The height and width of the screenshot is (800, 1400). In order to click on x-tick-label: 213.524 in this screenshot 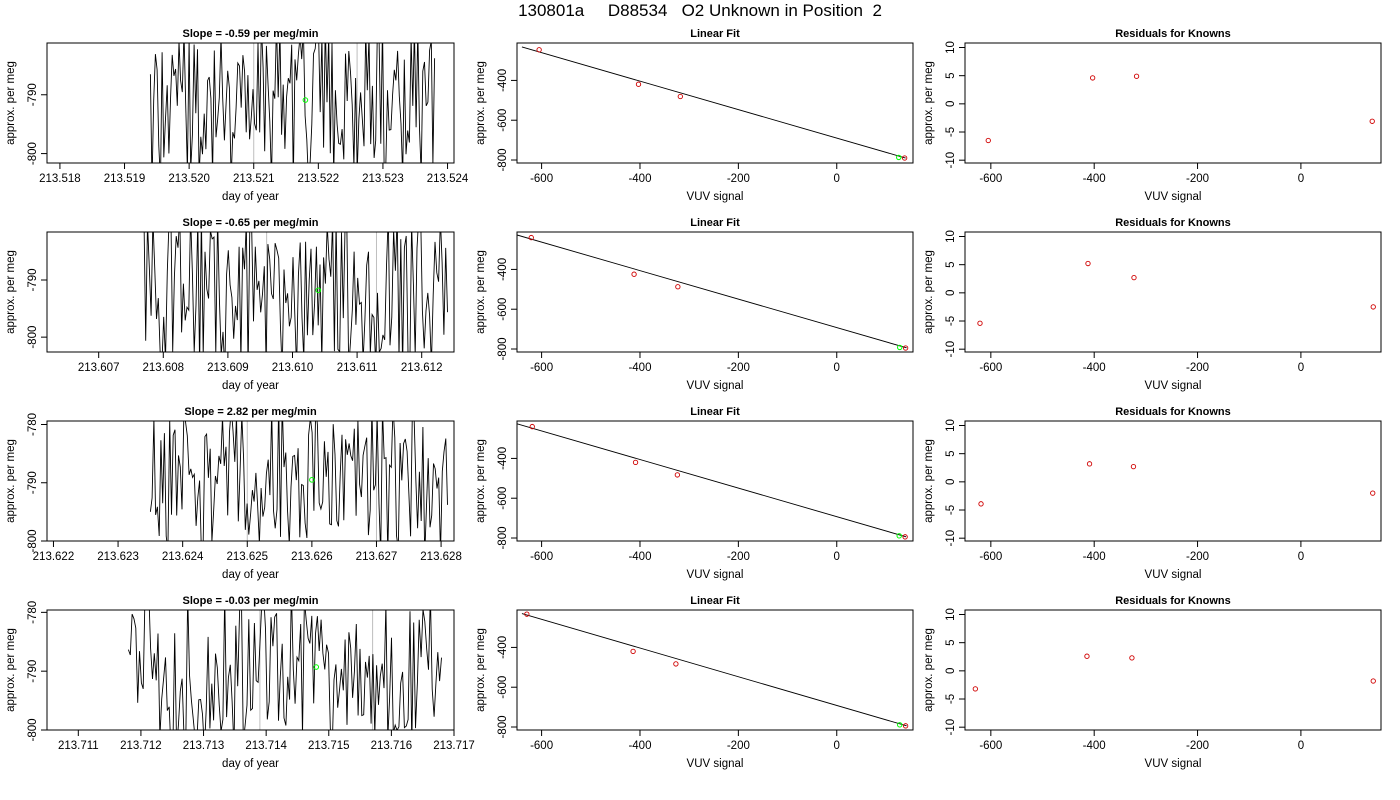, I will do `click(448, 179)`.